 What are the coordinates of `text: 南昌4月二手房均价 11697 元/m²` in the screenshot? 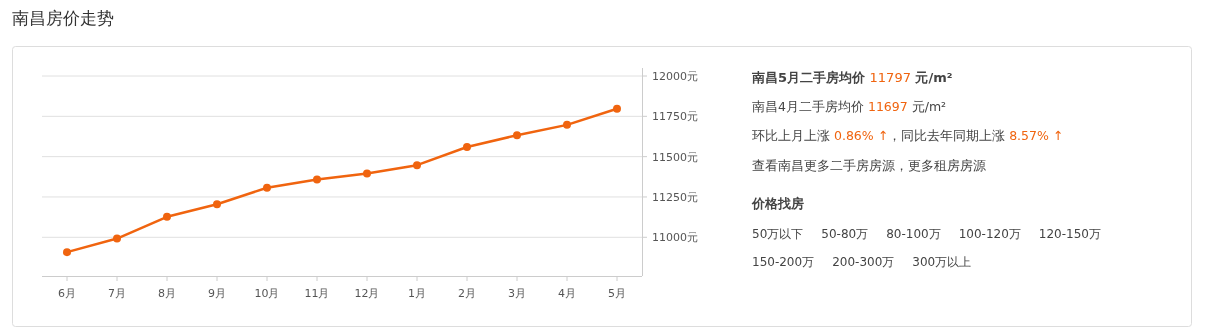 It's located at (849, 106).